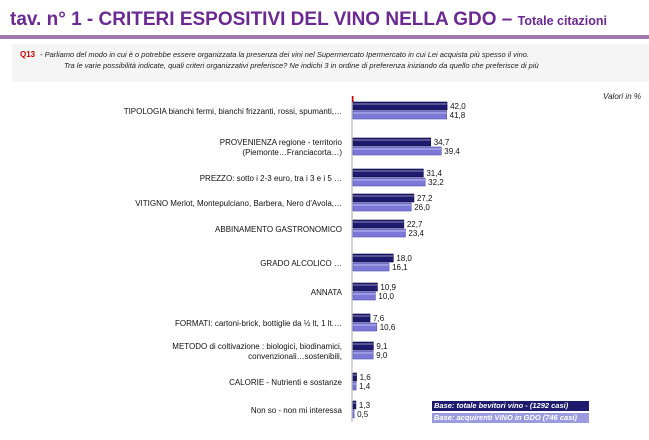 The image size is (649, 440). Describe the element at coordinates (281, 142) in the screenshot. I see `category-label: PROVENIENZA regione - territorio` at that location.